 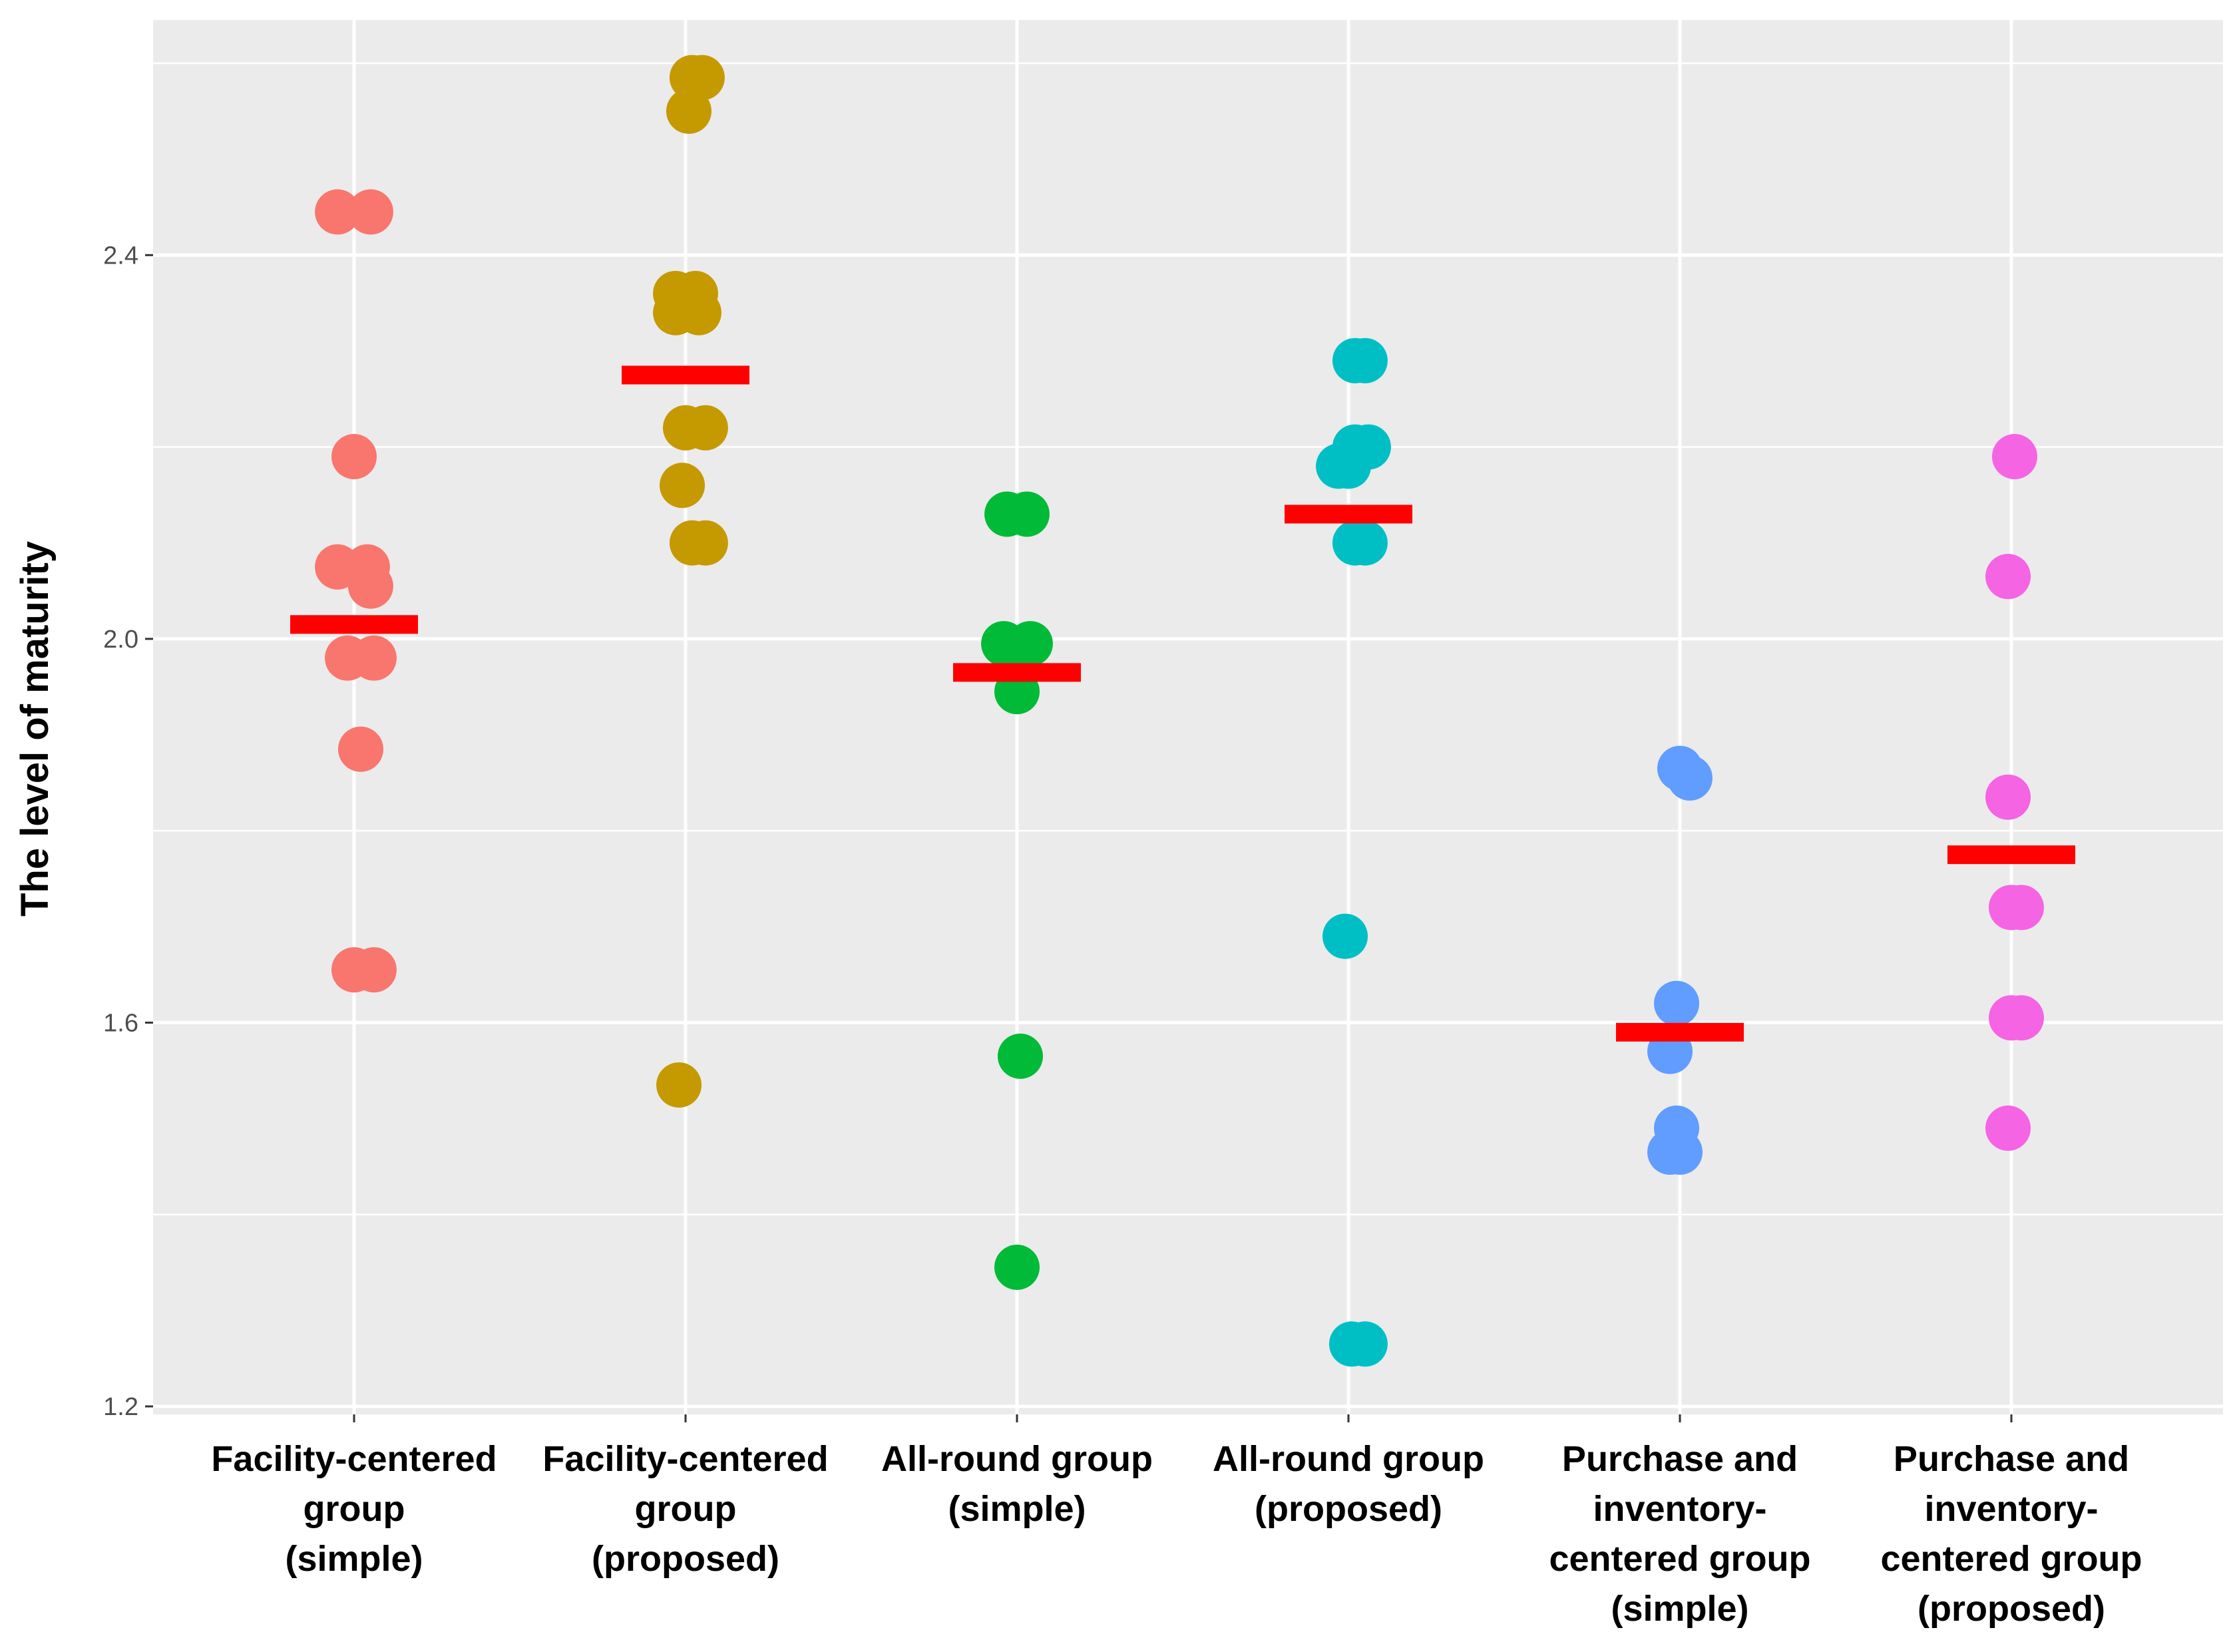 What do you see at coordinates (120, 831) in the screenshot?
I see `y-axis-tick-labels: 1.2 1.6 2.0 2.4` at bounding box center [120, 831].